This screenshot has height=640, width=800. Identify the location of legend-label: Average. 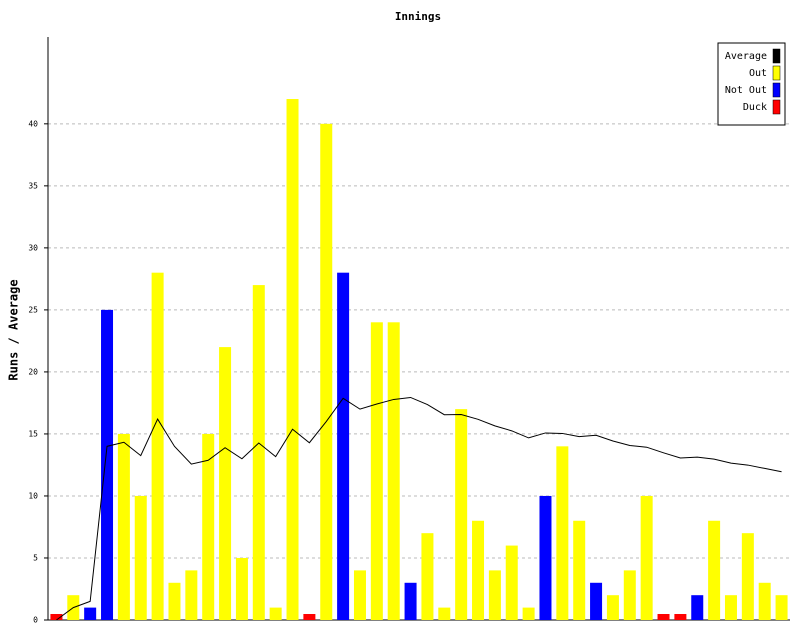
(746, 56).